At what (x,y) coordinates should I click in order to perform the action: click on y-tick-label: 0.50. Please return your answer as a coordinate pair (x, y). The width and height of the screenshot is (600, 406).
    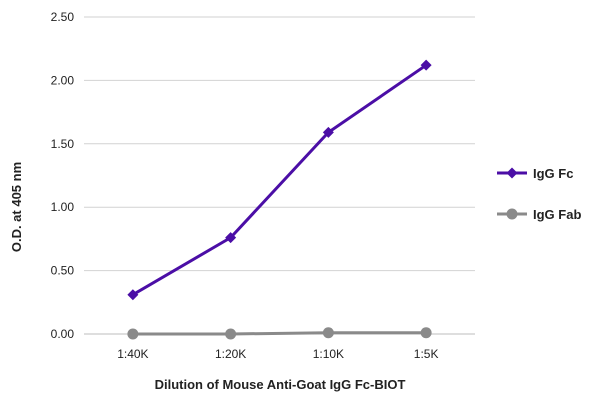
    Looking at the image, I should click on (63, 271).